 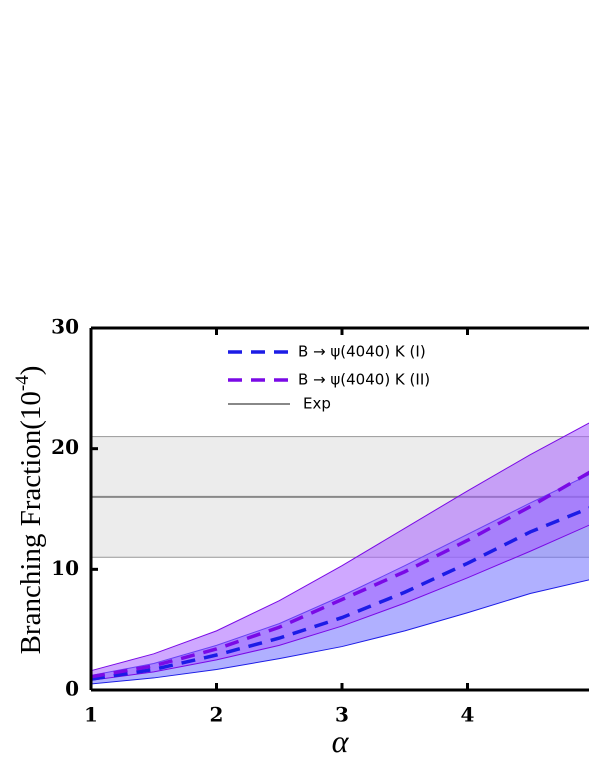 I want to click on y-axis-label: Branching Fraction(10-4), so click(x=29, y=510).